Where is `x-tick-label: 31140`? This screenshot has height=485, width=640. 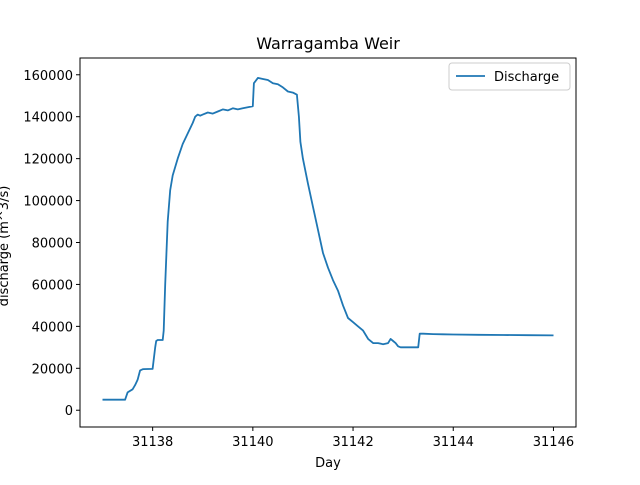 x-tick-label: 31140 is located at coordinates (252, 442).